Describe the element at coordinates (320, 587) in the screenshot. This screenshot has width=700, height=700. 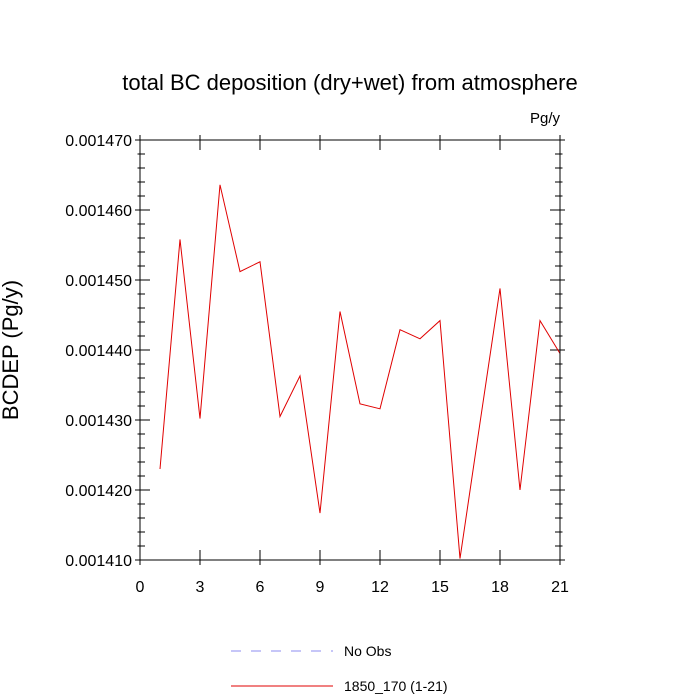
I see `x-tick-label: 9` at that location.